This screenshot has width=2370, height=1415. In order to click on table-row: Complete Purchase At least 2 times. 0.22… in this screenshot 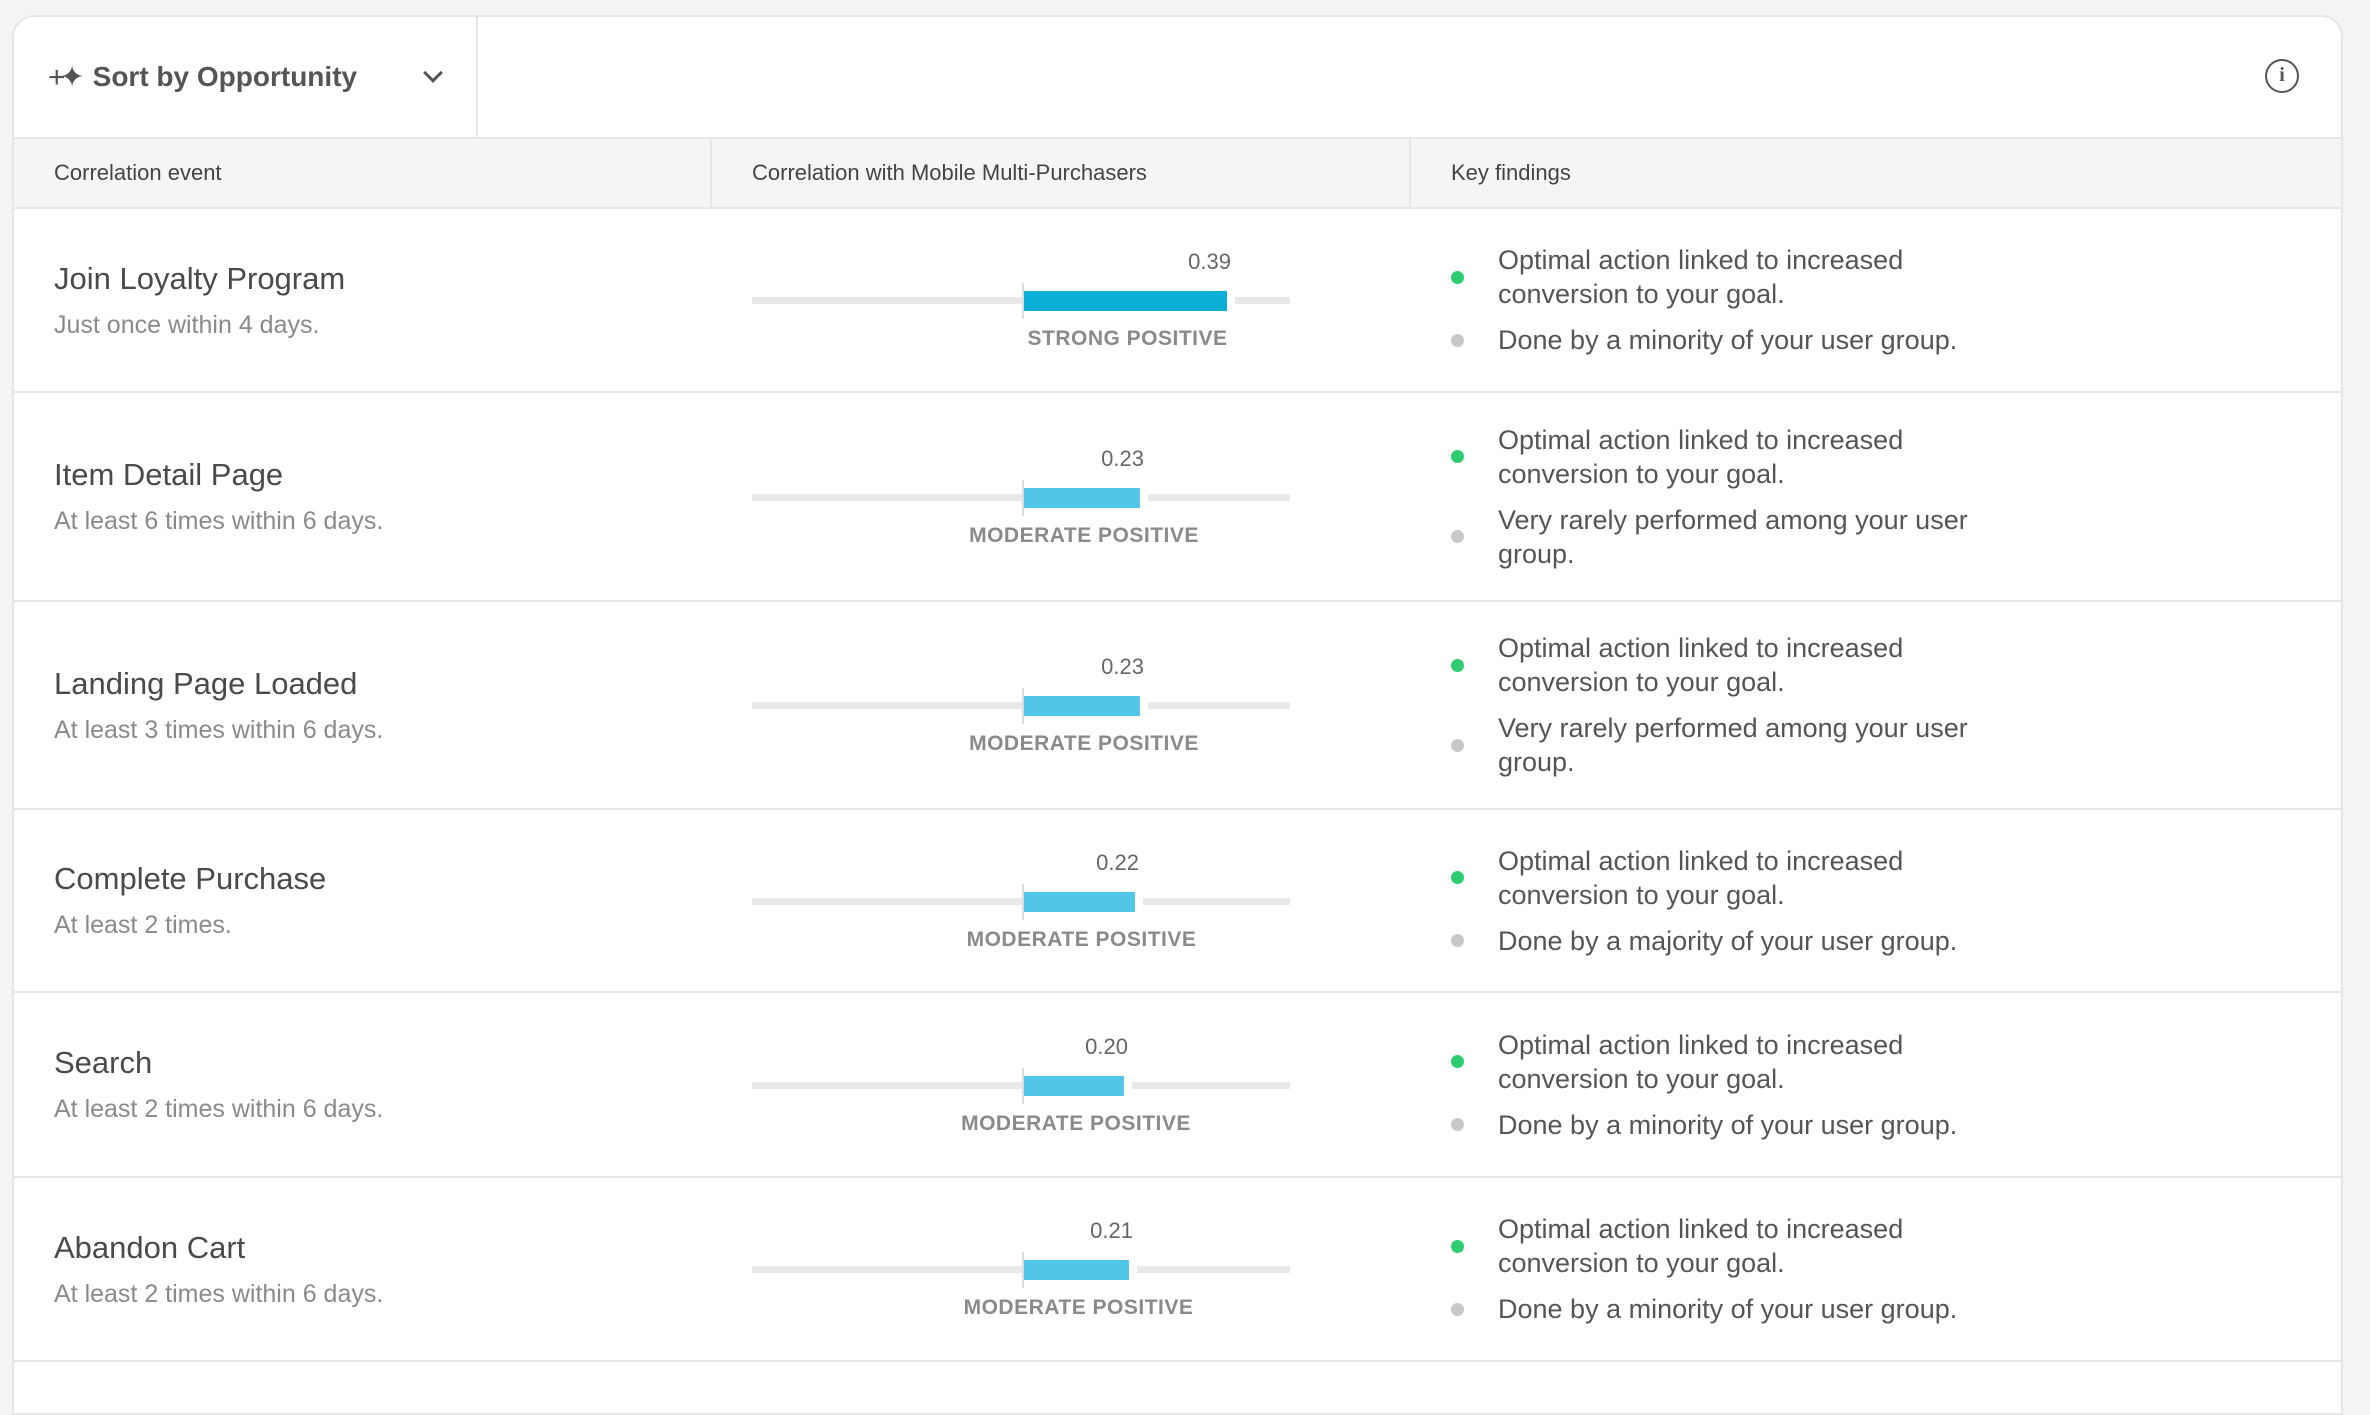, I will do `click(1177, 901)`.